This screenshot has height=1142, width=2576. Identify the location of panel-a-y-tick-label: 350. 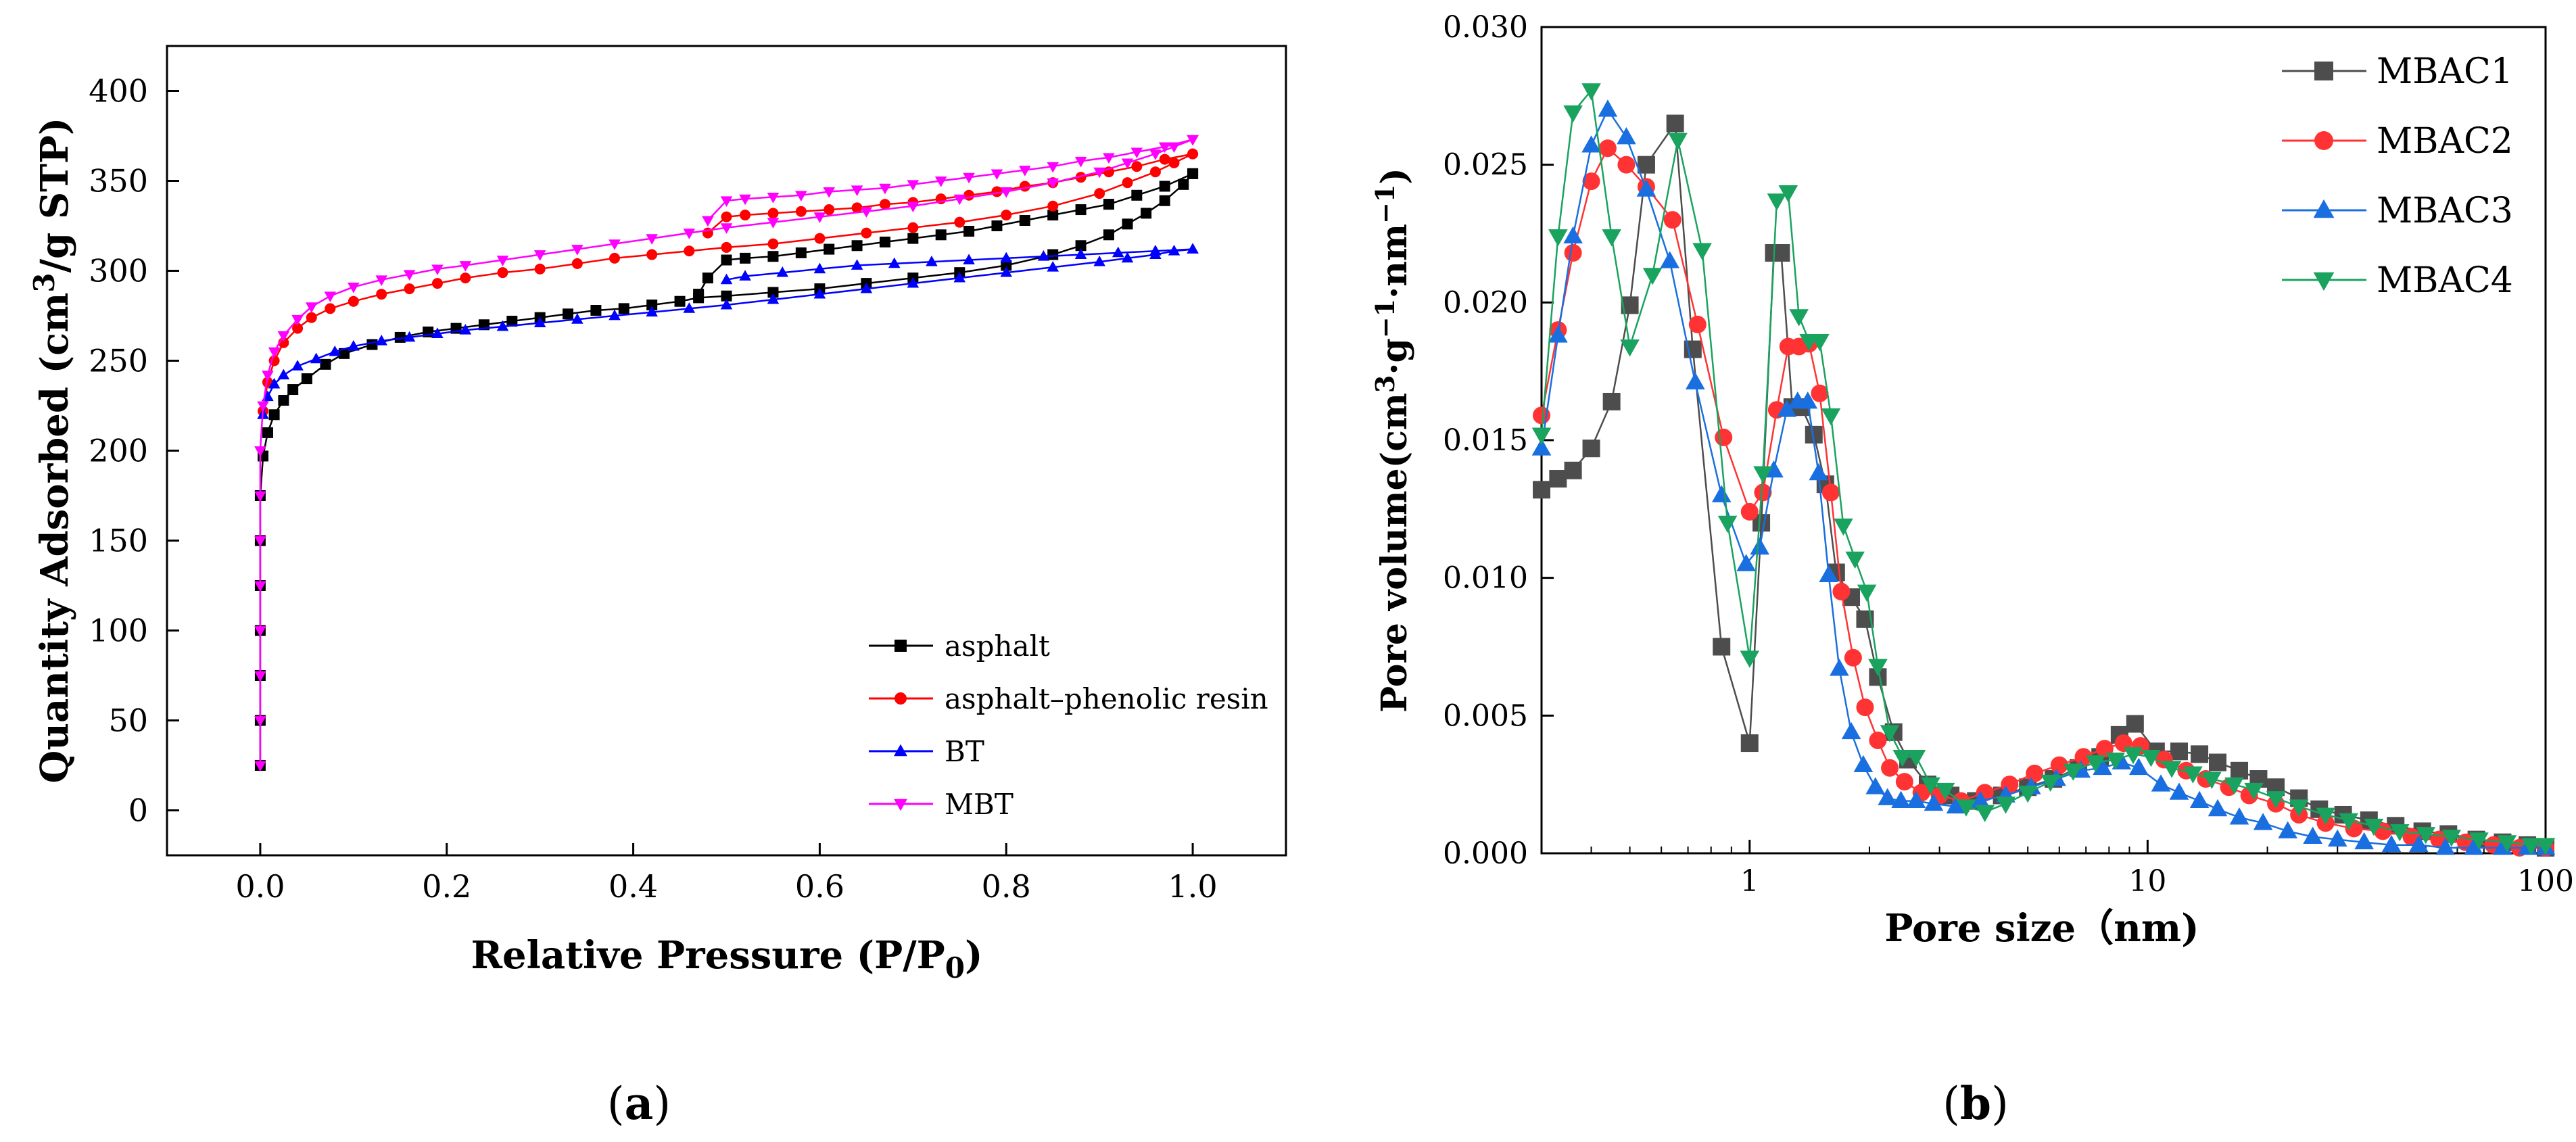
(118, 181).